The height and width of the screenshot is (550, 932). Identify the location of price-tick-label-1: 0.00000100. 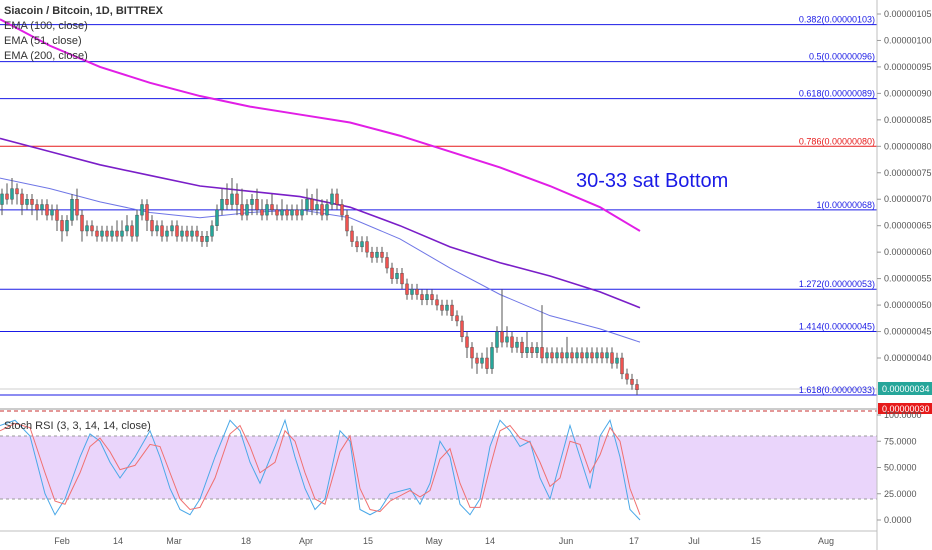
(908, 40).